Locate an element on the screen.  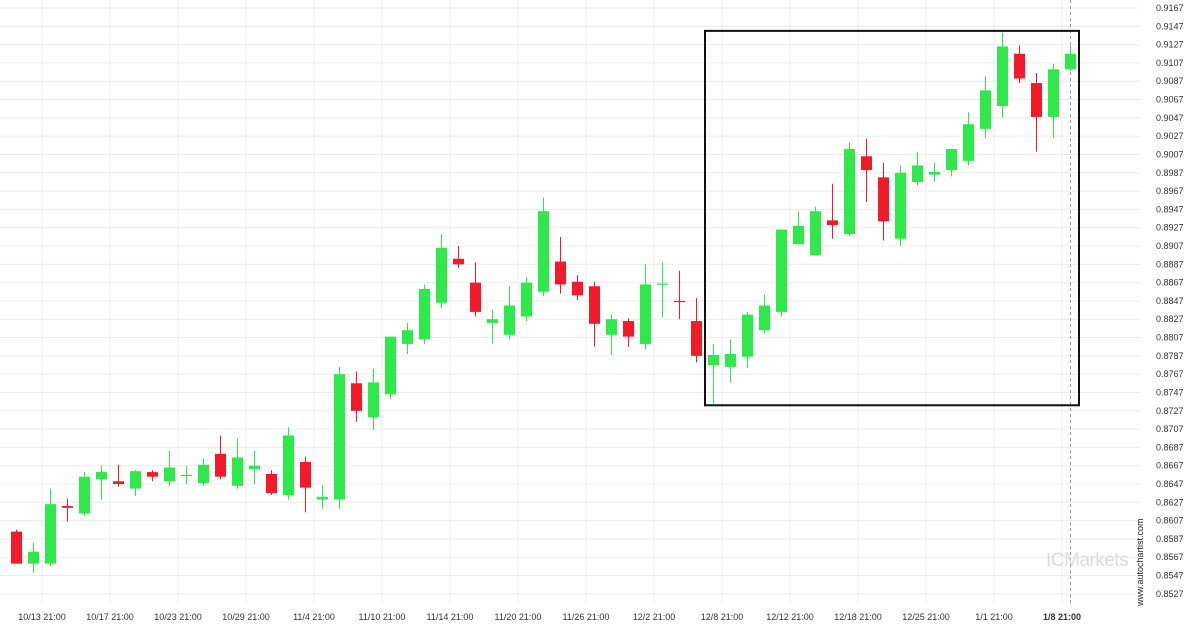
y-tick-label: 0.8607 is located at coordinates (1170, 521).